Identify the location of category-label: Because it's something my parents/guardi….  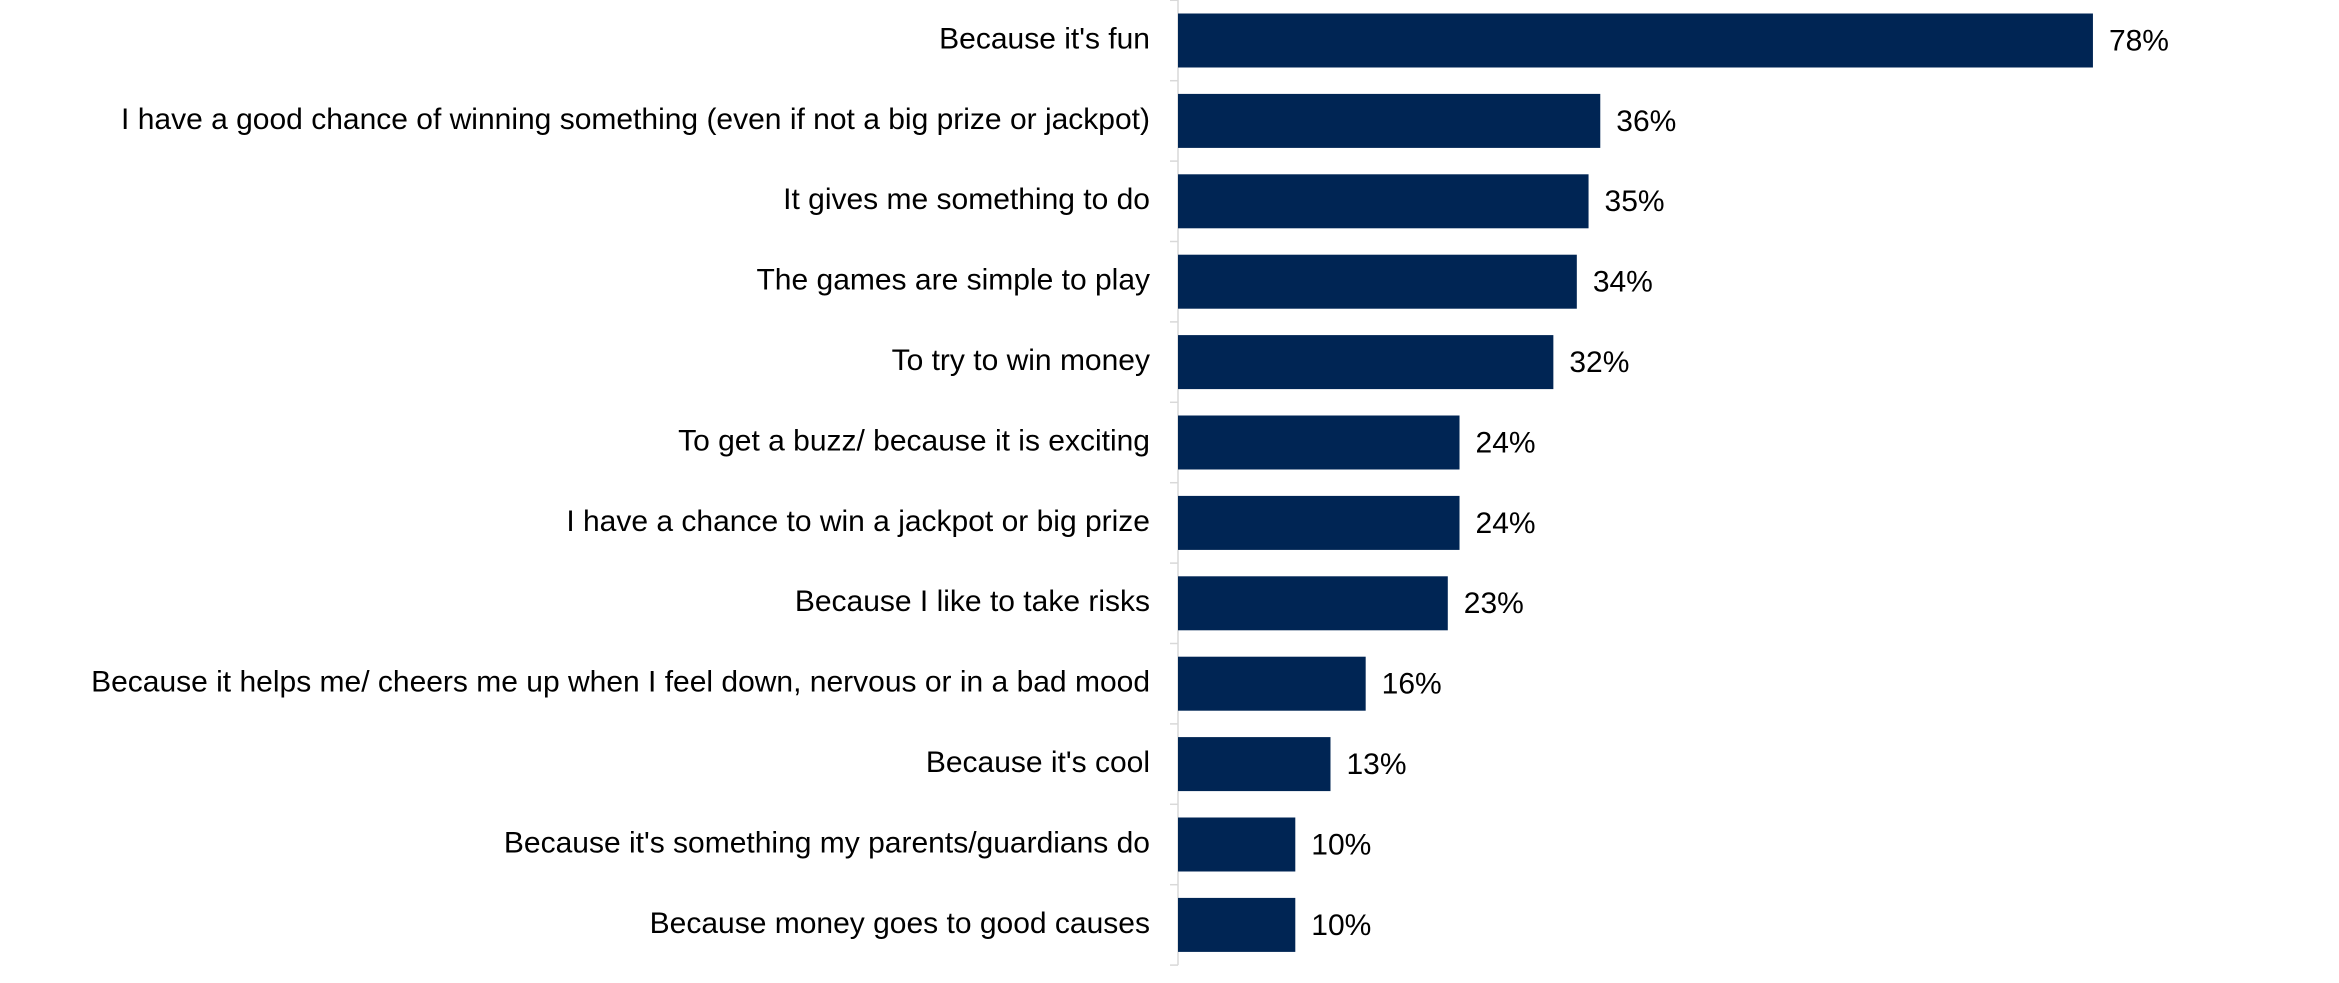
(827, 842).